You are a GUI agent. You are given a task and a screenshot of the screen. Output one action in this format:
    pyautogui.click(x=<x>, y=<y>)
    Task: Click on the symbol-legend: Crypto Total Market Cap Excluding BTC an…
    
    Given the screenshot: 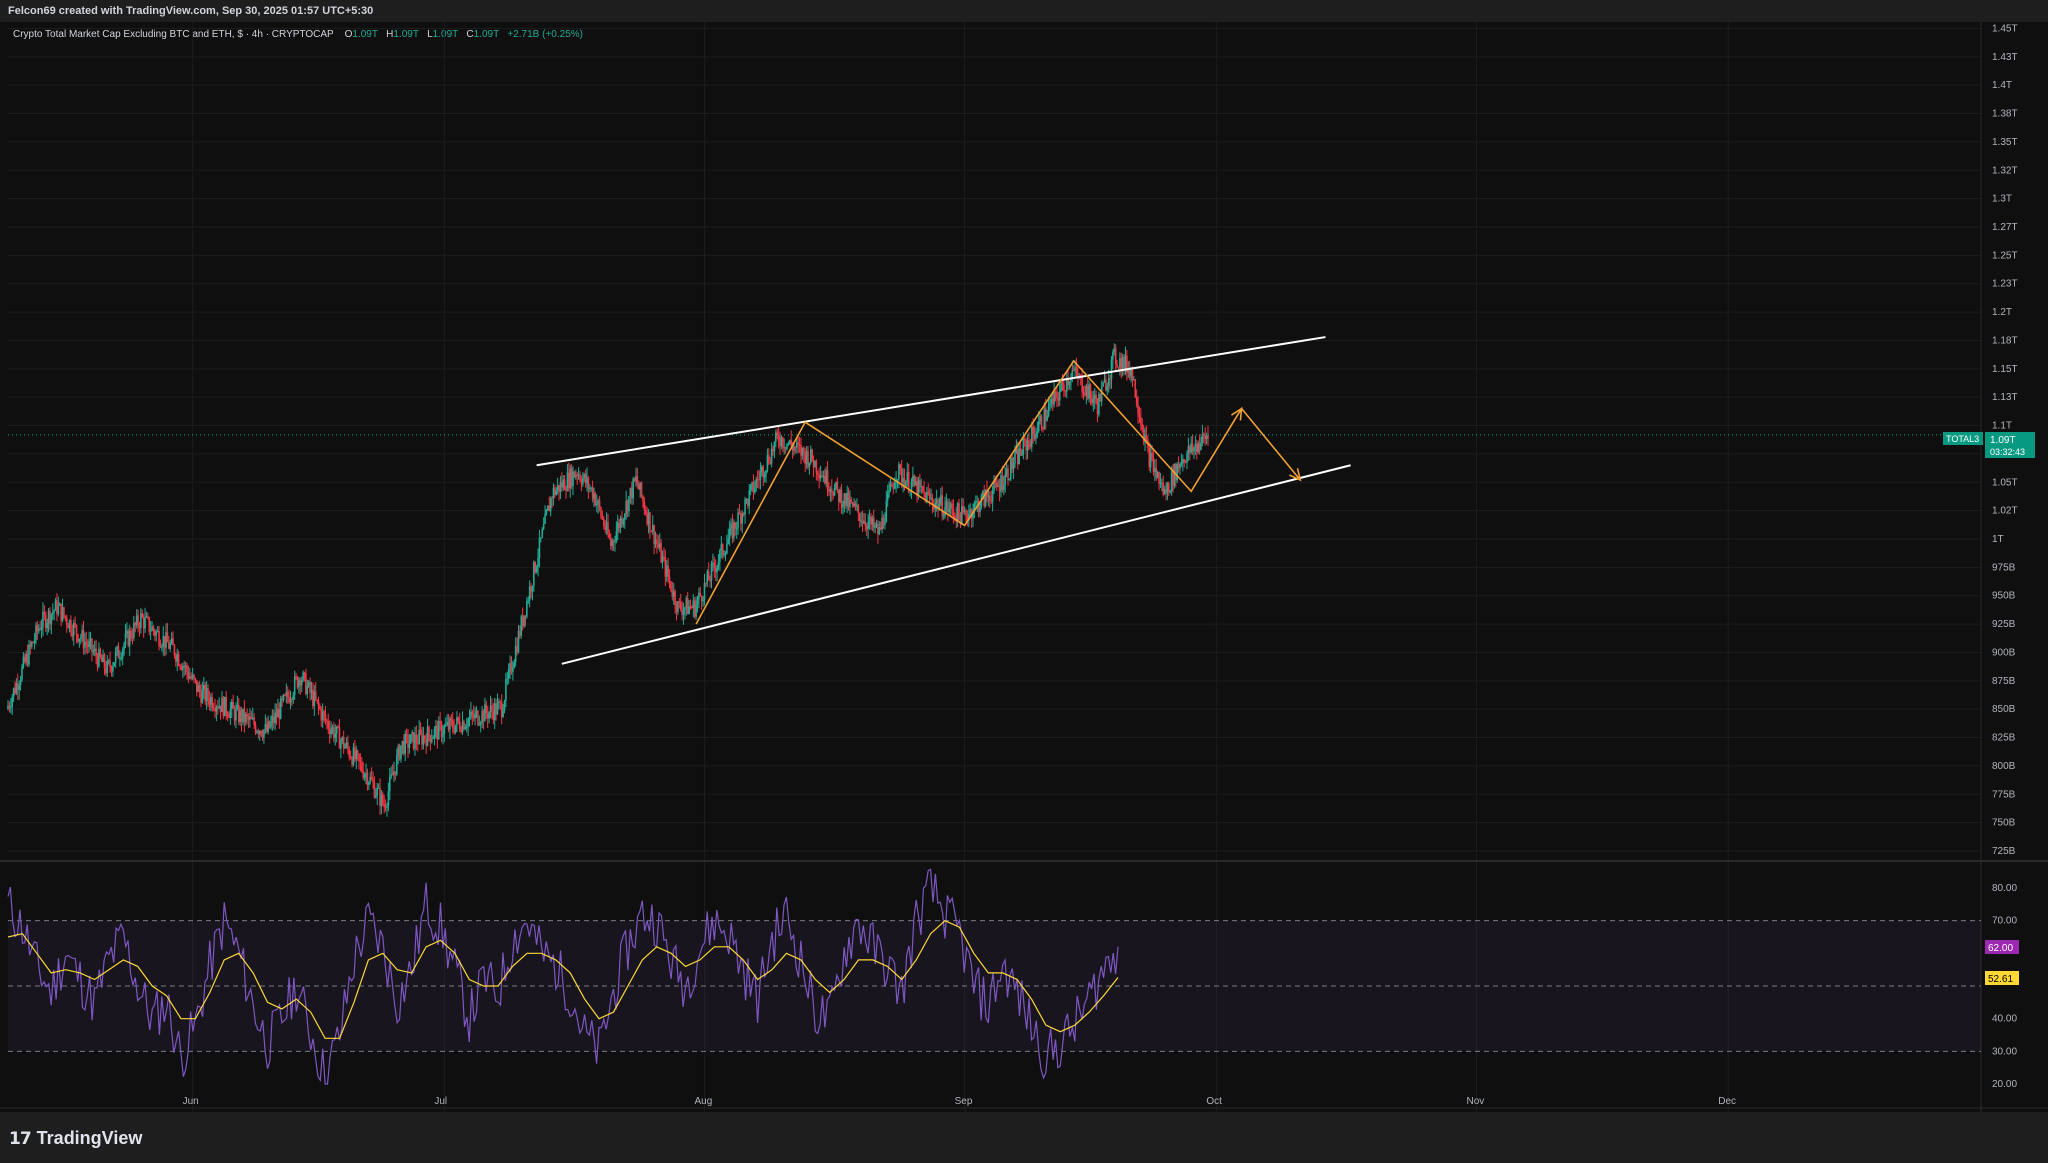 What is the action you would take?
    pyautogui.click(x=298, y=34)
    